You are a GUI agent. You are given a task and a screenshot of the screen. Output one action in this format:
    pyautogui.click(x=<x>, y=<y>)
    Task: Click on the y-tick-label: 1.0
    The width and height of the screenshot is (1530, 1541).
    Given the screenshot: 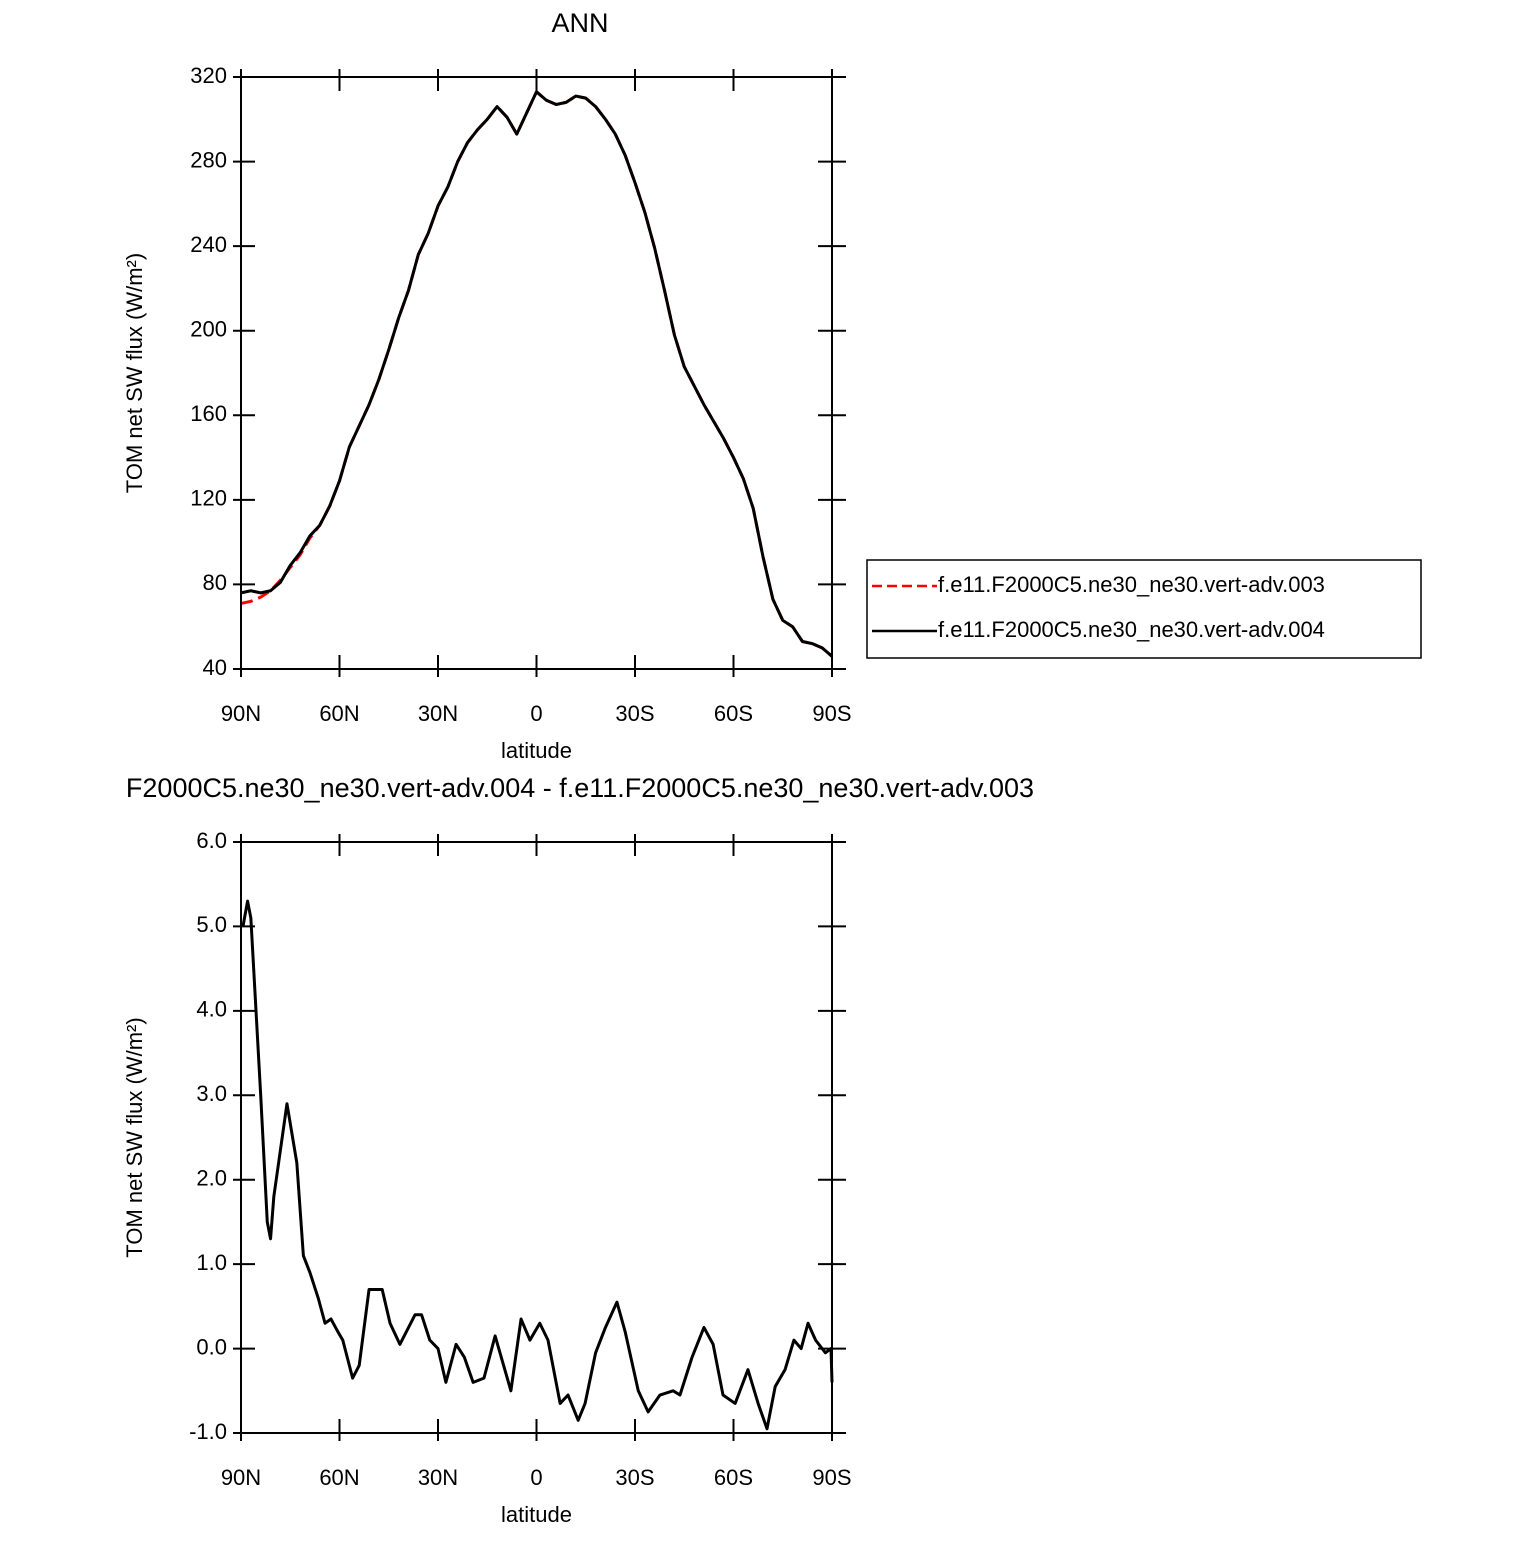 What is the action you would take?
    pyautogui.click(x=211, y=1262)
    